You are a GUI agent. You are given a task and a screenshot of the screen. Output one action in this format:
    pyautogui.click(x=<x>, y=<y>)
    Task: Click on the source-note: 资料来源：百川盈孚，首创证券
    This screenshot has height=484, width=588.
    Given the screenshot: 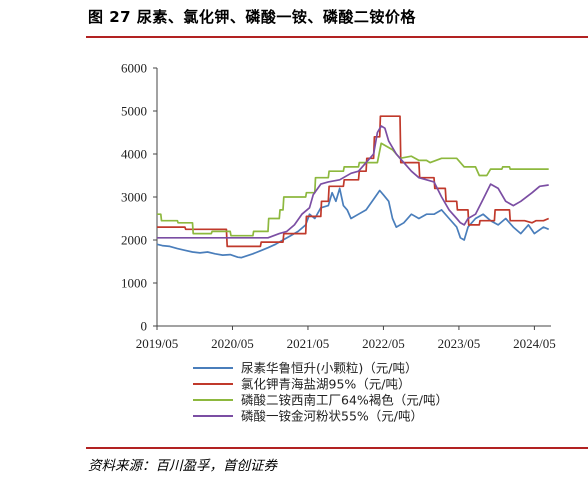 What is the action you would take?
    pyautogui.click(x=182, y=466)
    